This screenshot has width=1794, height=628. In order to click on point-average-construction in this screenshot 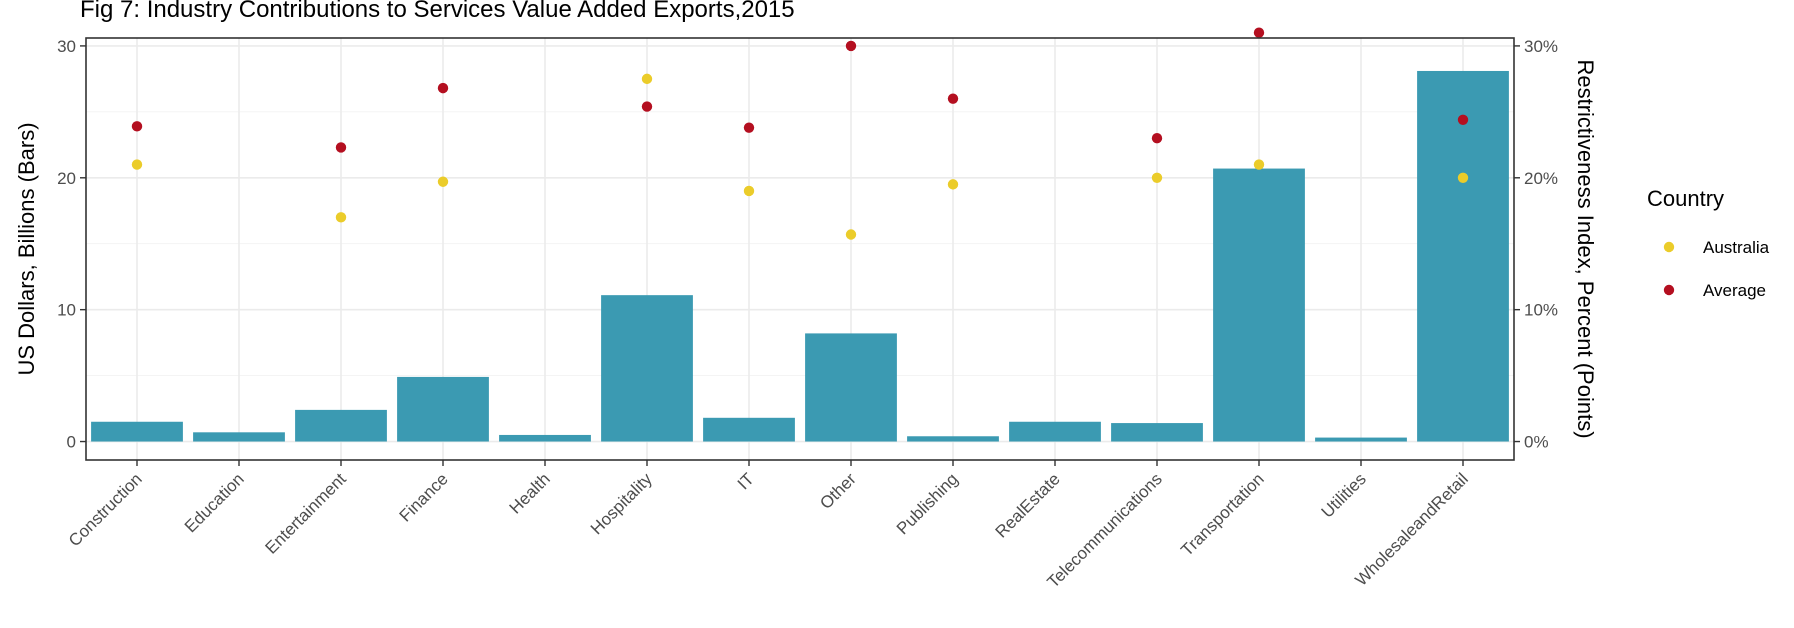, I will do `click(137, 126)`.